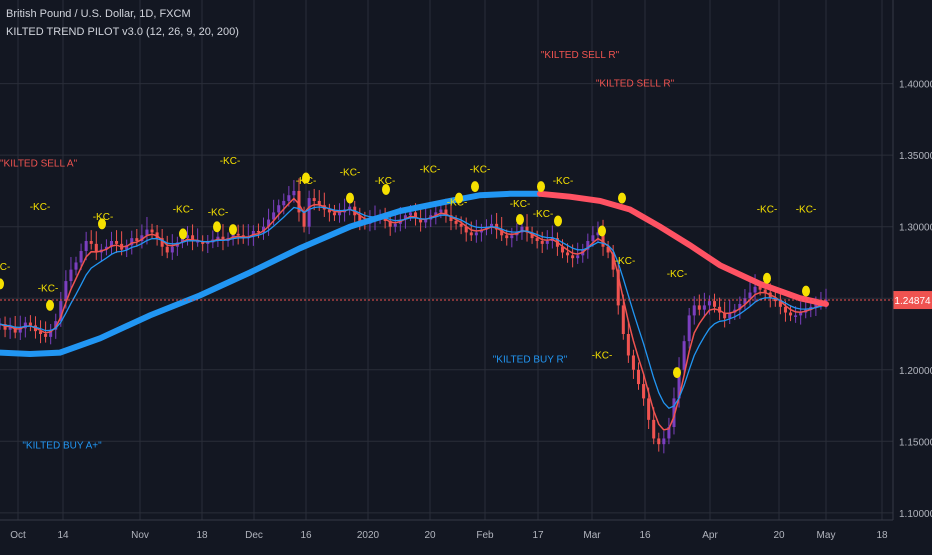 The height and width of the screenshot is (555, 932). Describe the element at coordinates (915, 228) in the screenshot. I see `y-tick-label: 1.30000` at that location.